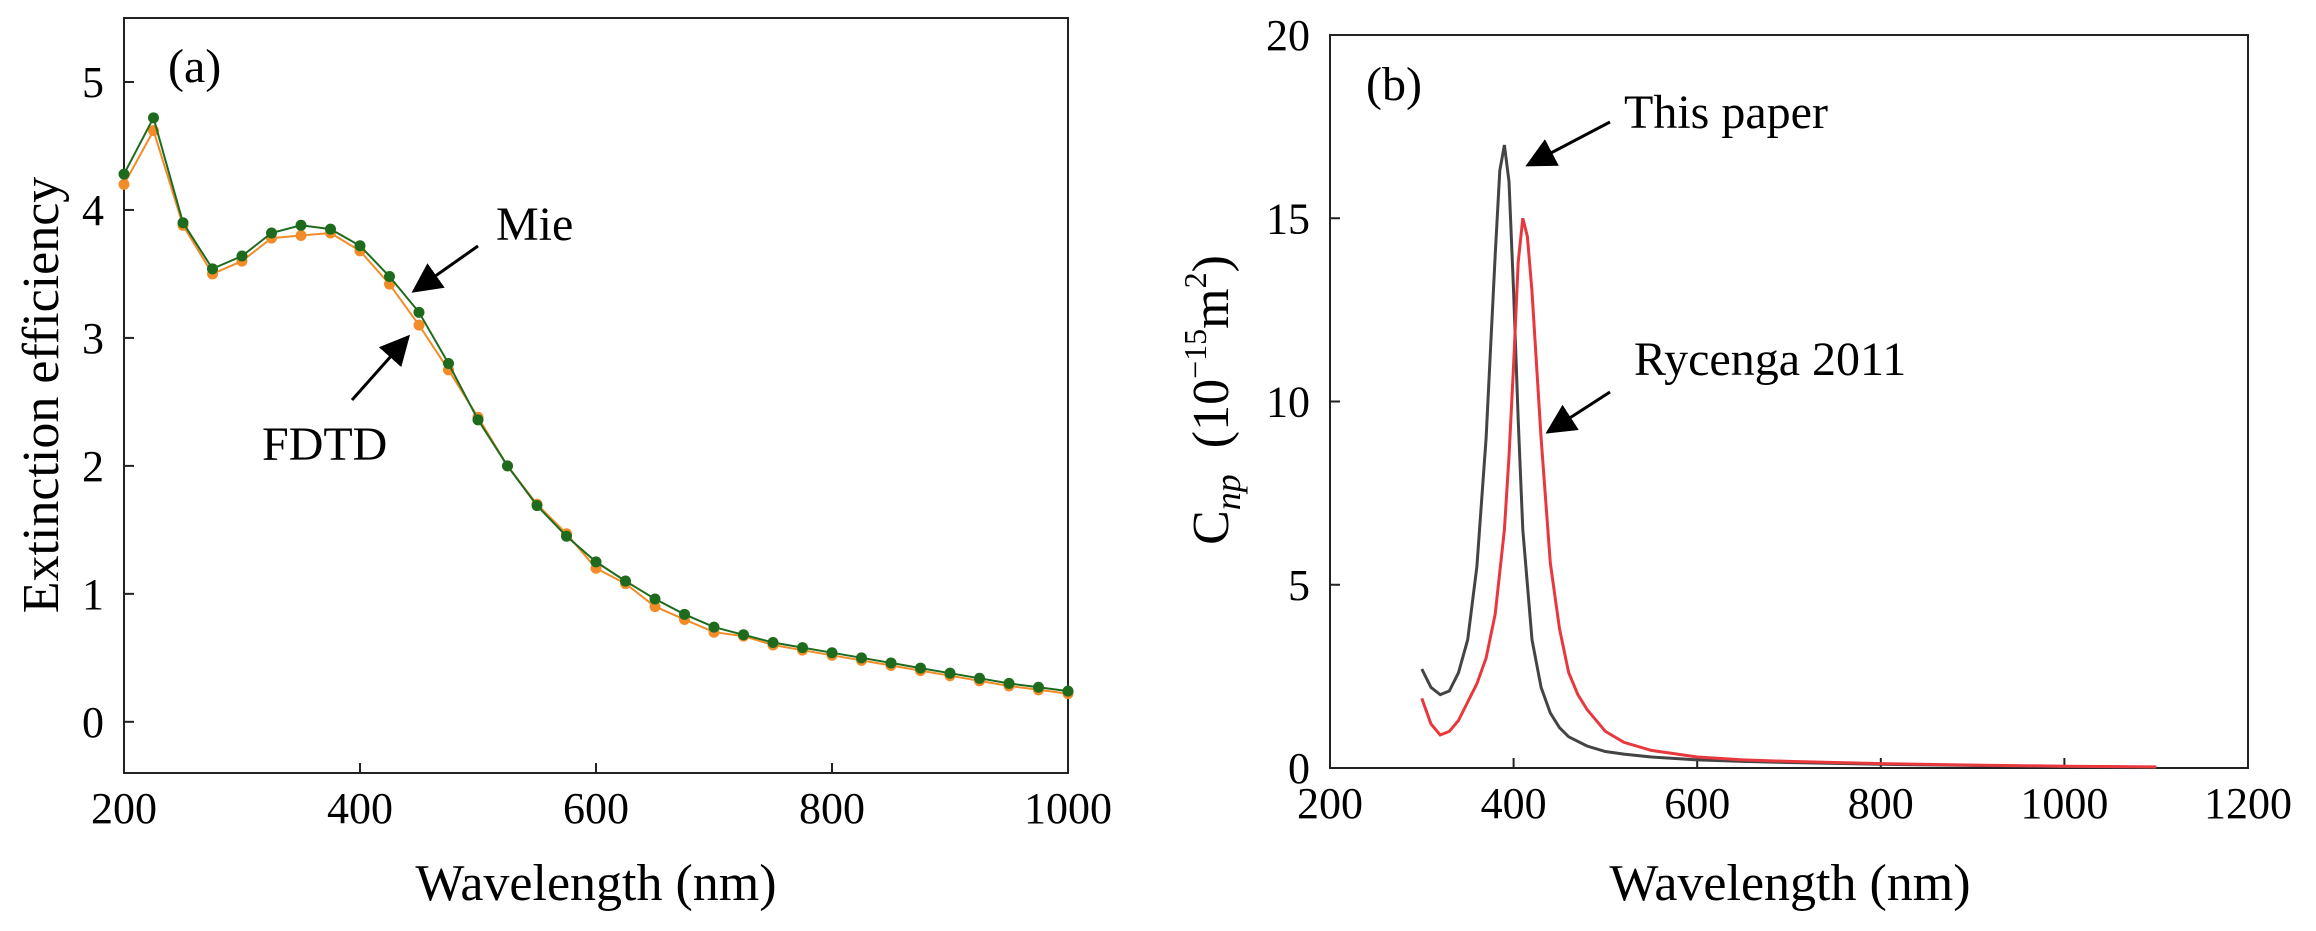 Image resolution: width=2316 pixels, height=931 pixels. I want to click on arrow-this-paper, so click(1568, 143).